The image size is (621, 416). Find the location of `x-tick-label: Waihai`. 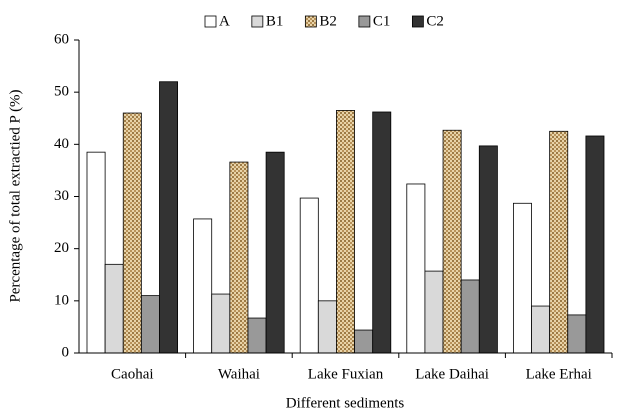

x-tick-label: Waihai is located at coordinates (239, 374).